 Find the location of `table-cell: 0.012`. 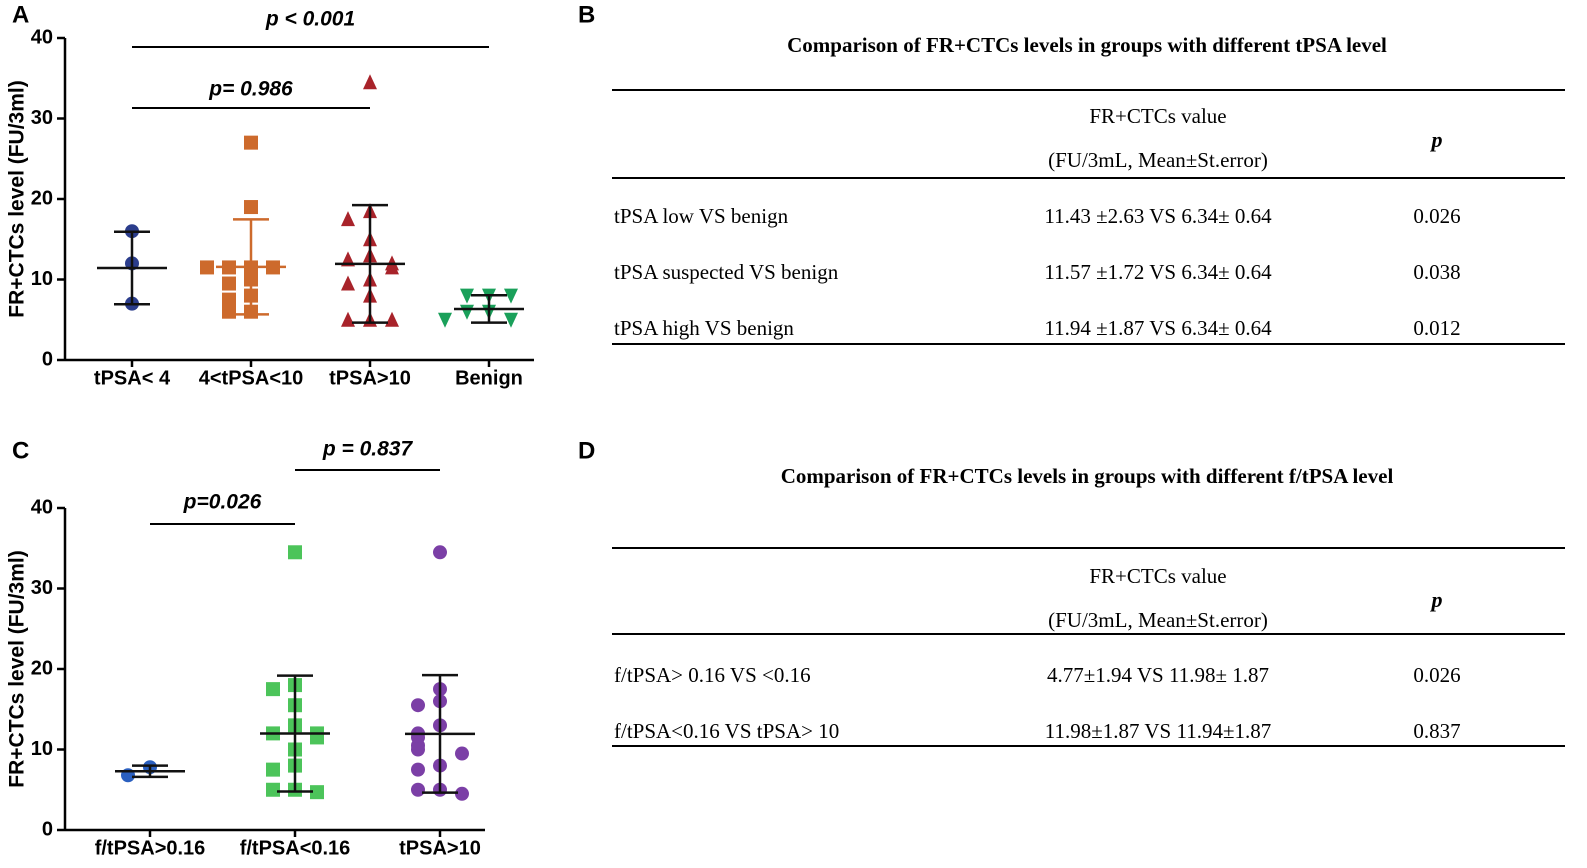

table-cell: 0.012 is located at coordinates (1436, 328).